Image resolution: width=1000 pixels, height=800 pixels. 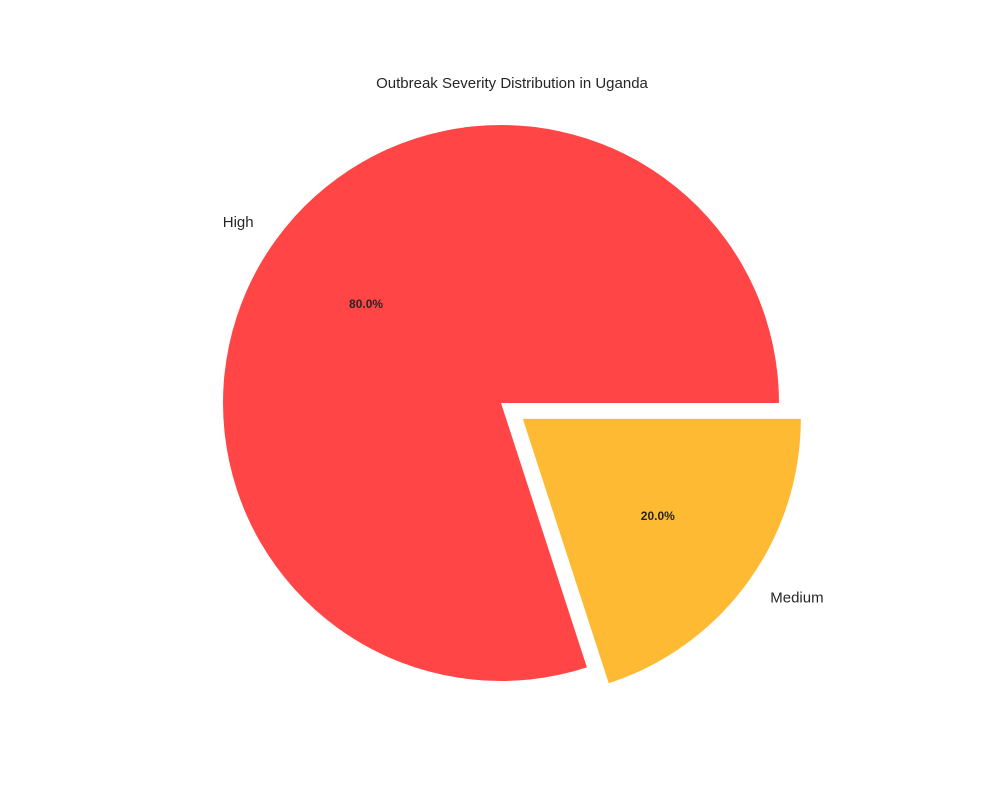 I want to click on percent-label-medium: 20.0%, so click(x=658, y=516).